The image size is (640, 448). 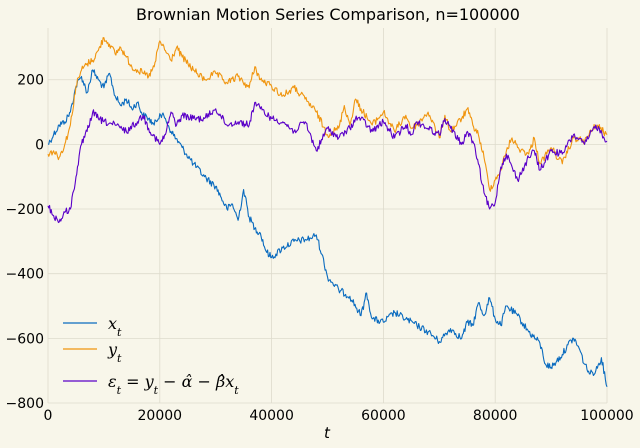 What do you see at coordinates (39, 145) in the screenshot?
I see `y-tick-label: 0` at bounding box center [39, 145].